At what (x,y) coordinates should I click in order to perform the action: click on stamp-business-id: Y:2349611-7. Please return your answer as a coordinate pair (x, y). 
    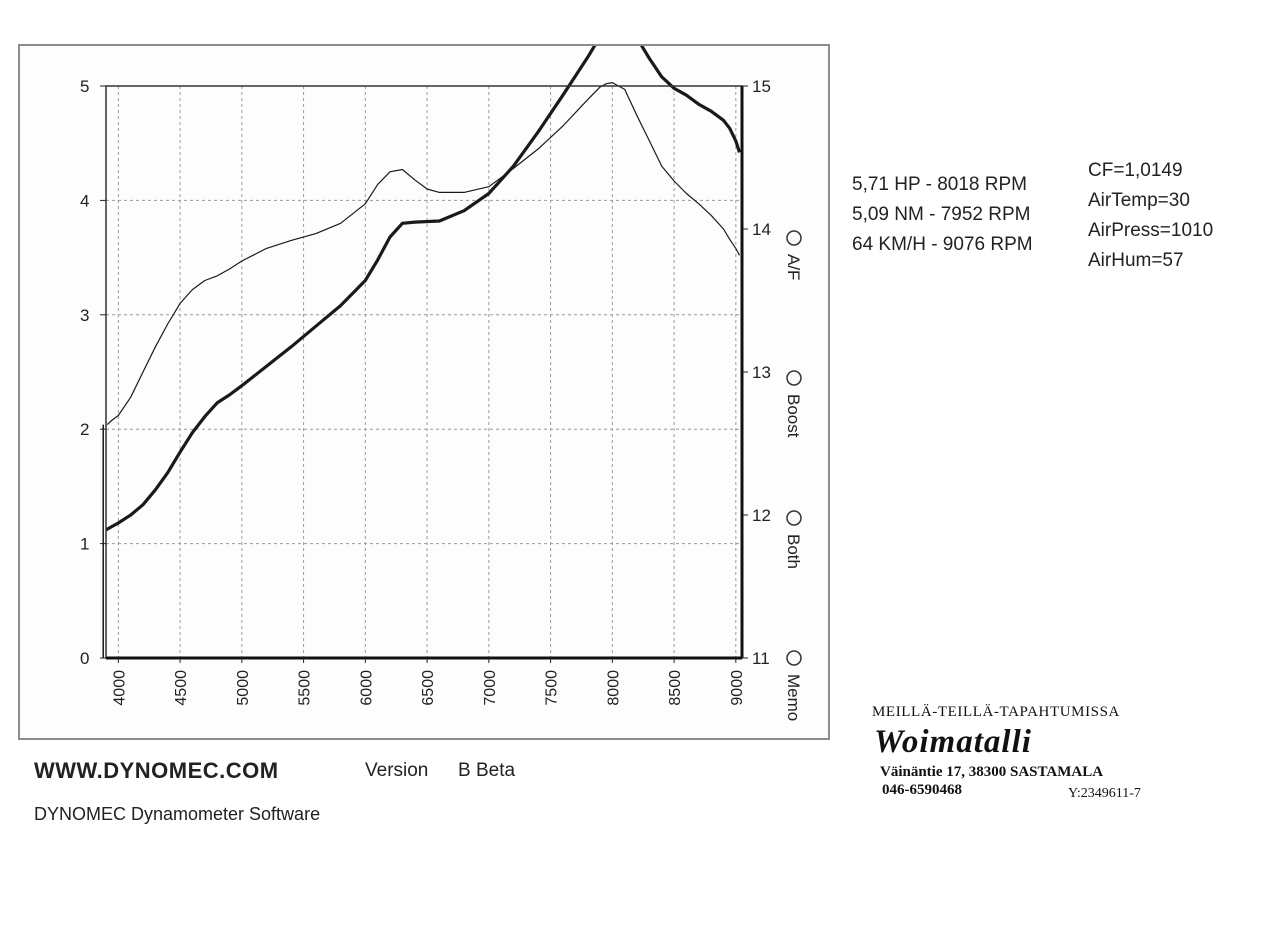
    Looking at the image, I should click on (1104, 793).